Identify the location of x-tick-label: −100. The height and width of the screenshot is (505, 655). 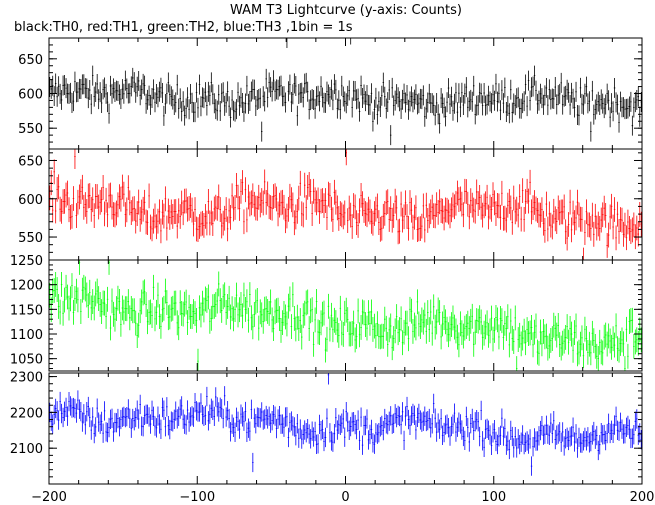
(197, 497).